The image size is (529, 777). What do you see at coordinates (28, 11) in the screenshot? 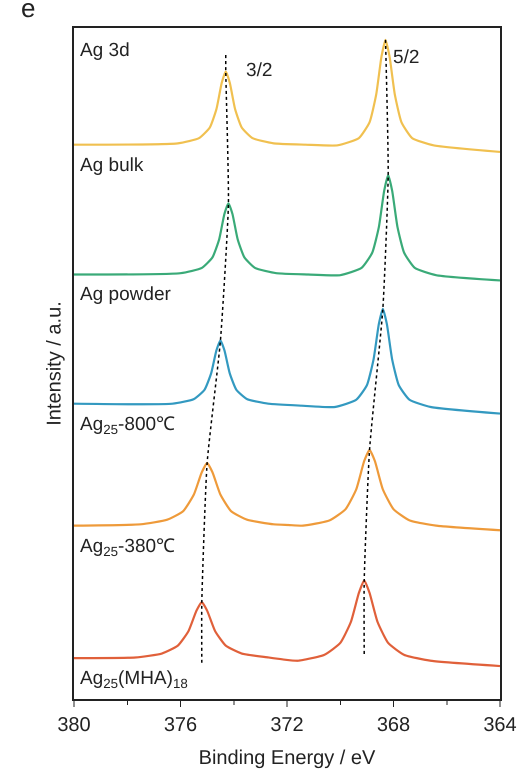
I see `text: e` at bounding box center [28, 11].